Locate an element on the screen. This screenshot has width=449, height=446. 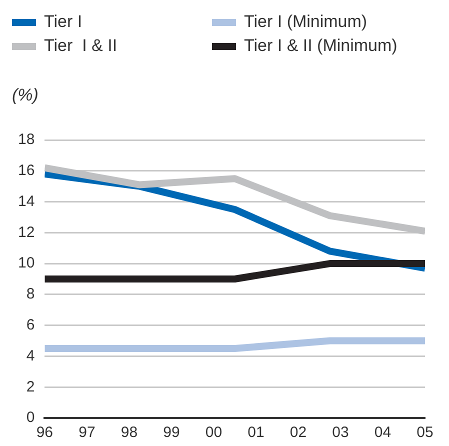
legend-label: Tier I (Minimum) is located at coordinates (306, 22).